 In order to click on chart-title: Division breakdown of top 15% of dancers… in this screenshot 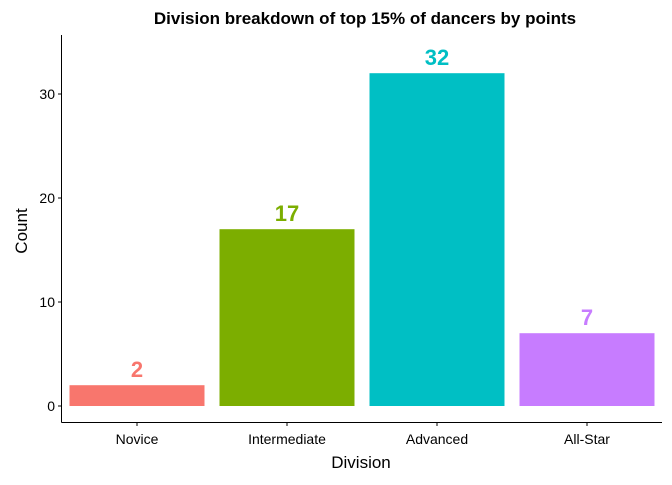, I will do `click(365, 18)`.